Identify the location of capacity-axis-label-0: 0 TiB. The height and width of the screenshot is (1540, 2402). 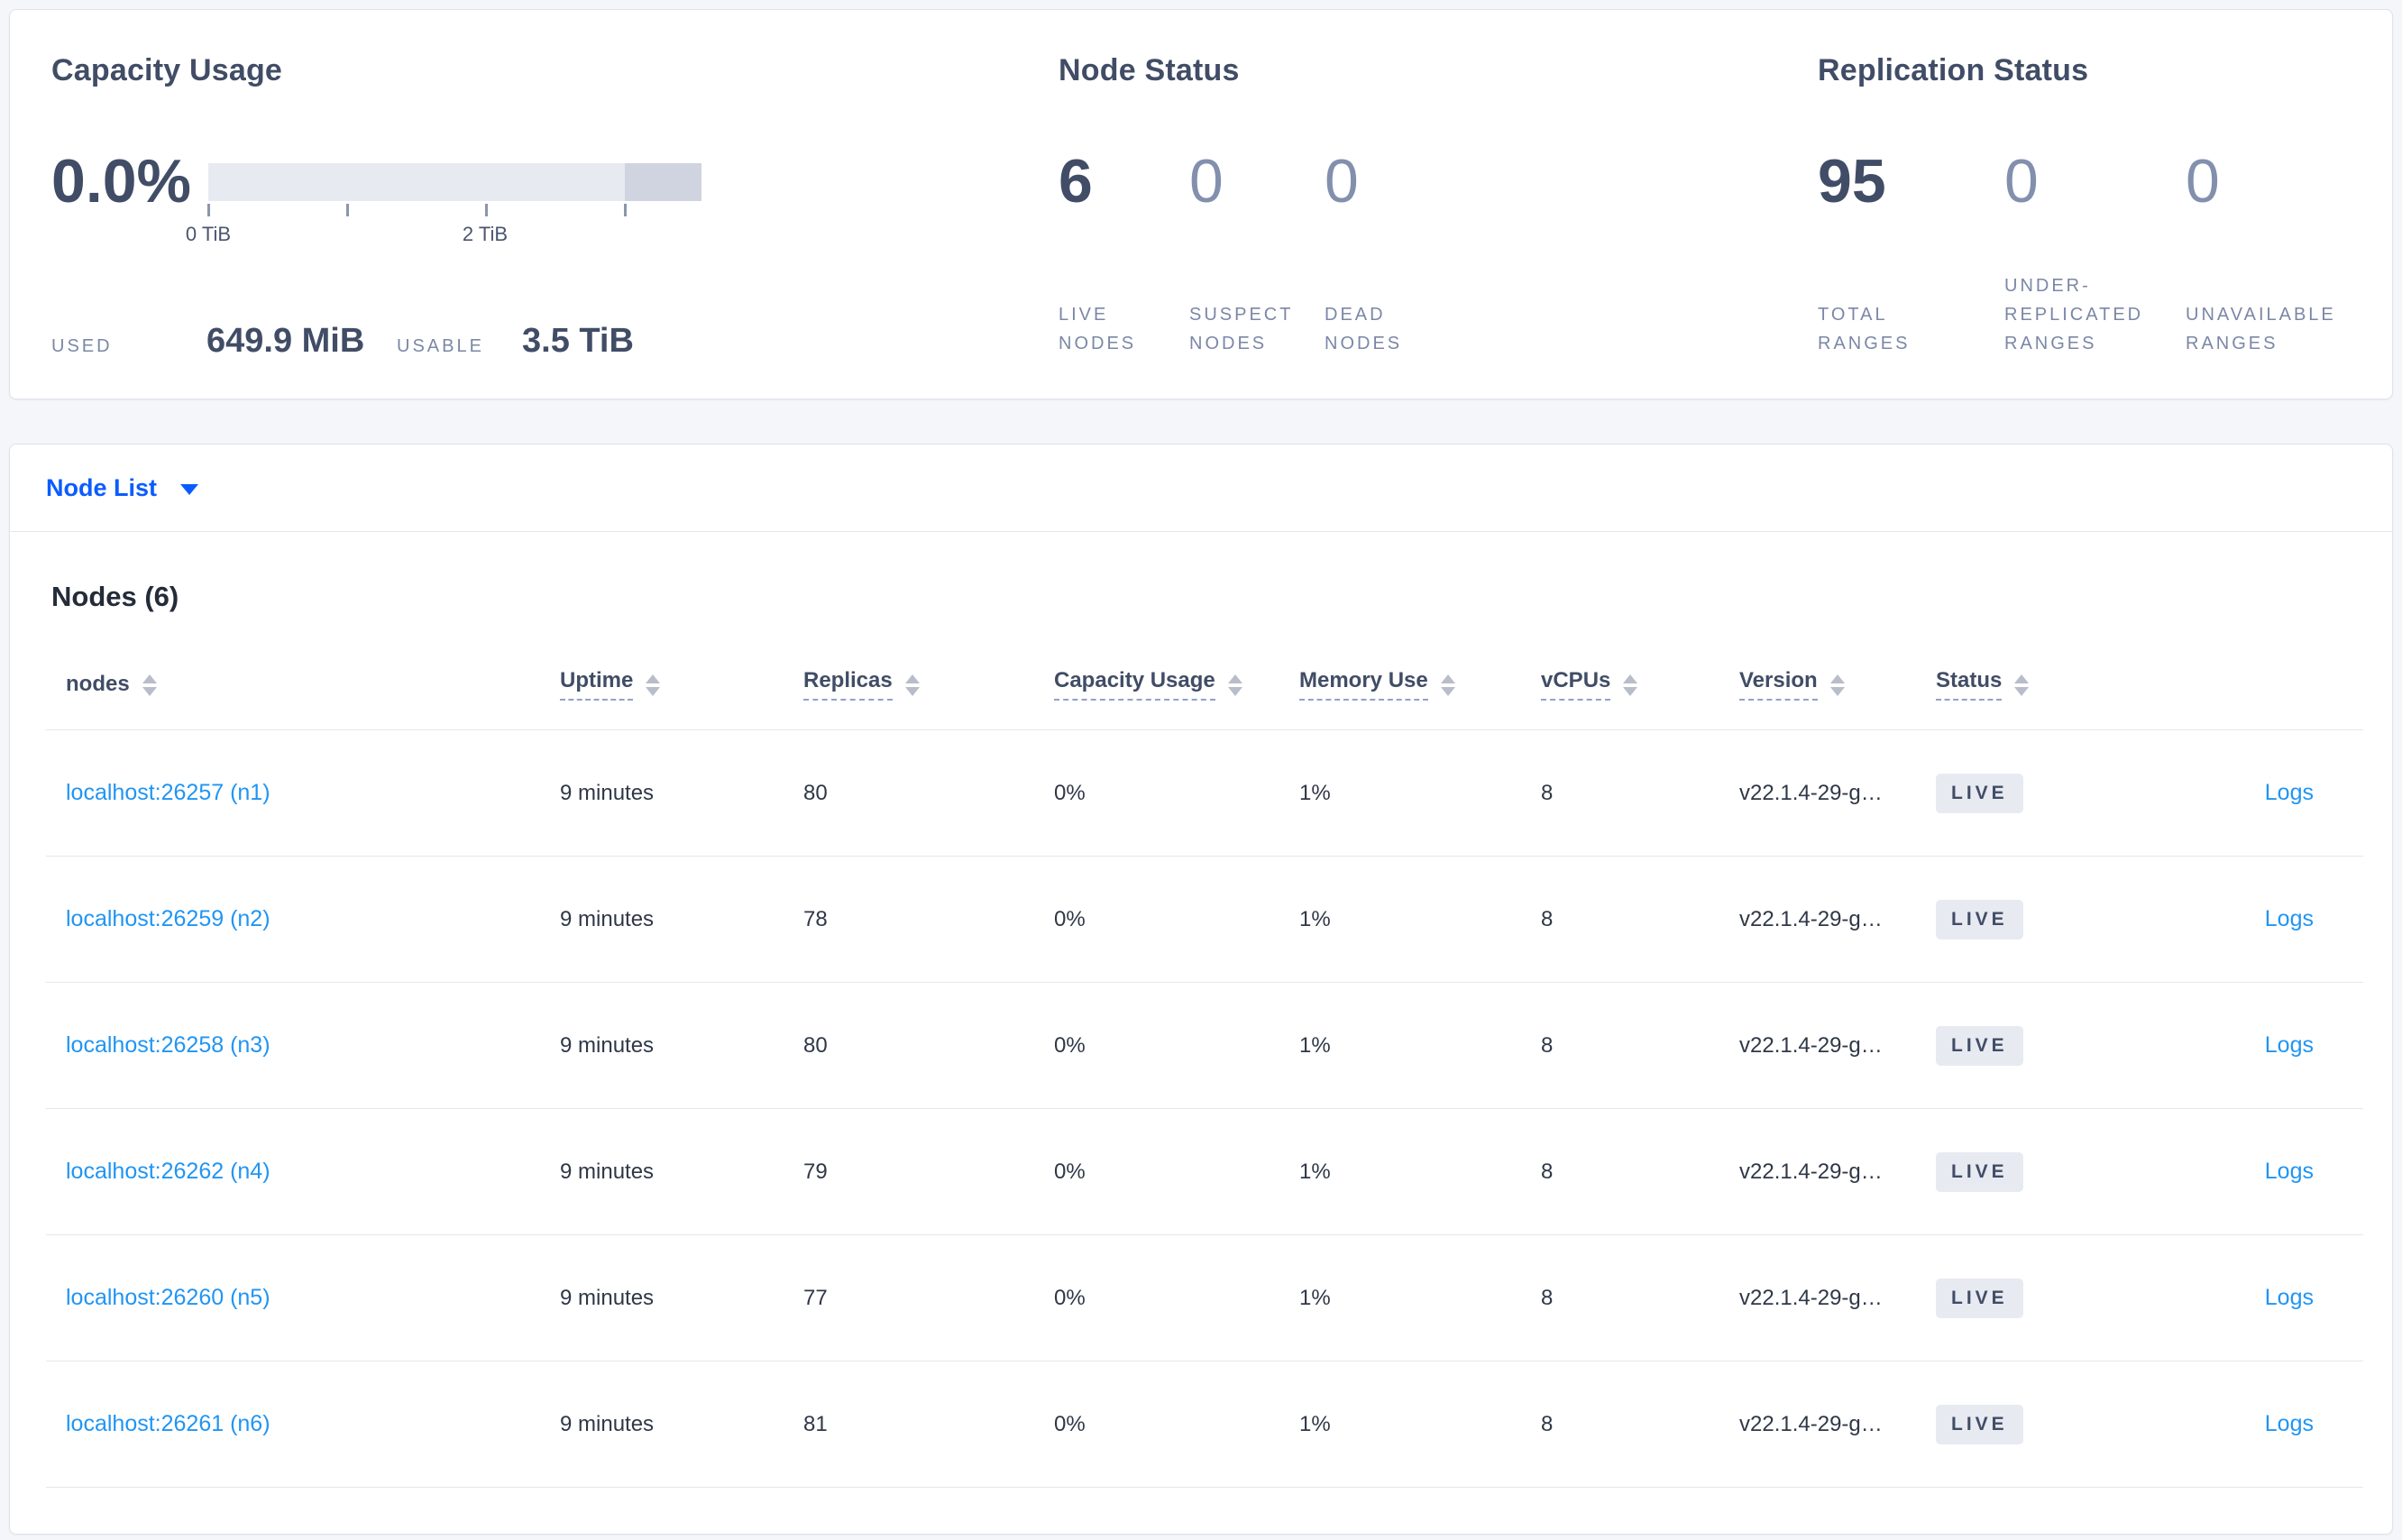
(208, 234).